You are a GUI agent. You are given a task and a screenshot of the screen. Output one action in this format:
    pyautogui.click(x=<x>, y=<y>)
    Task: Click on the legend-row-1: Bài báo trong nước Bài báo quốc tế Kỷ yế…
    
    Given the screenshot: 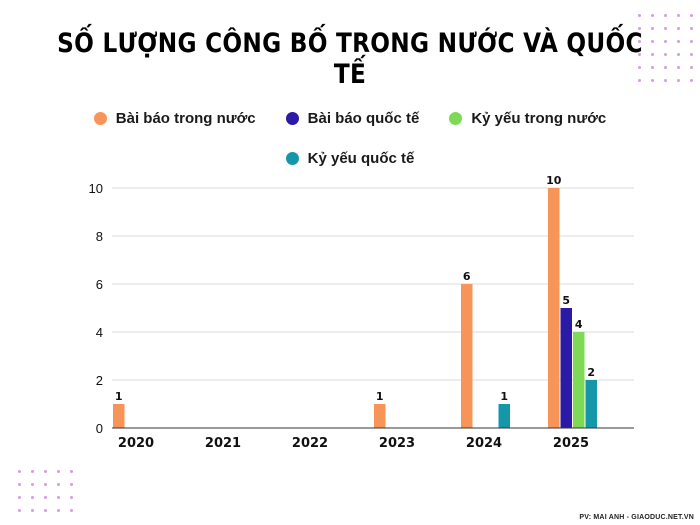 What is the action you would take?
    pyautogui.click(x=350, y=118)
    